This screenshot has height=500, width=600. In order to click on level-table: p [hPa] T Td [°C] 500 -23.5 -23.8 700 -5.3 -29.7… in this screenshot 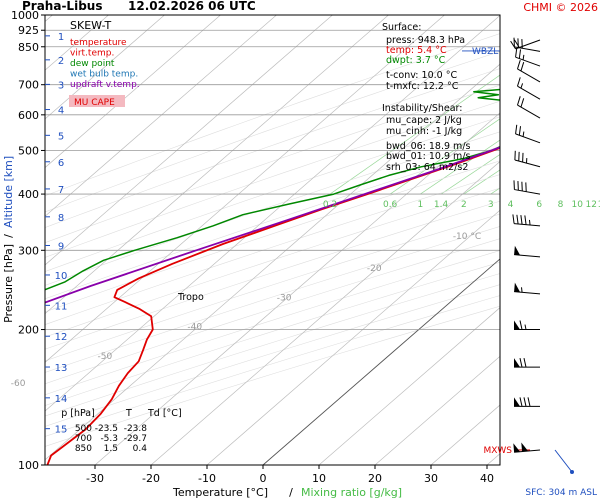, I will do `click(121, 431)`.